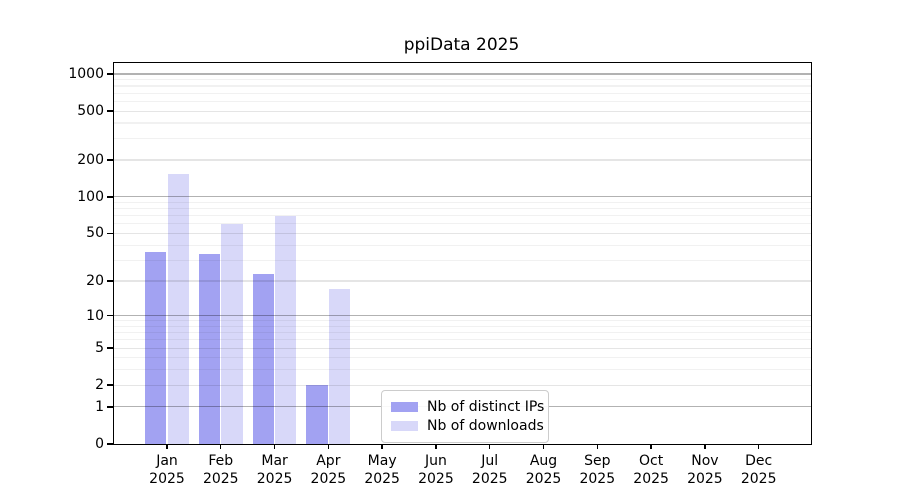 This screenshot has height=500, width=900. What do you see at coordinates (95, 280) in the screenshot?
I see `y-tick-label: 20` at bounding box center [95, 280].